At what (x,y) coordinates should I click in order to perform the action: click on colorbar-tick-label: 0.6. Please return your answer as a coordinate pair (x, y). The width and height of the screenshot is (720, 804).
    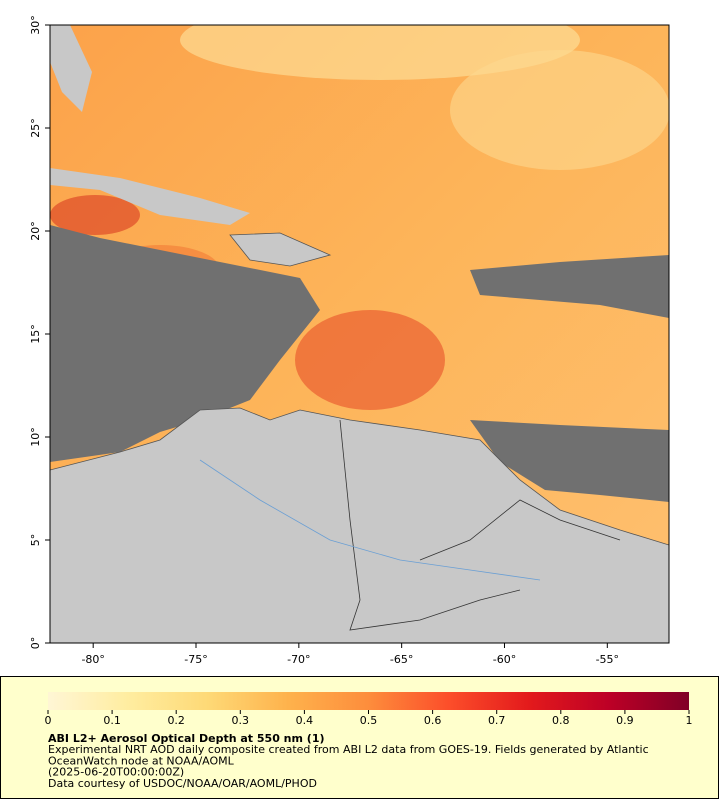
    Looking at the image, I should click on (433, 720).